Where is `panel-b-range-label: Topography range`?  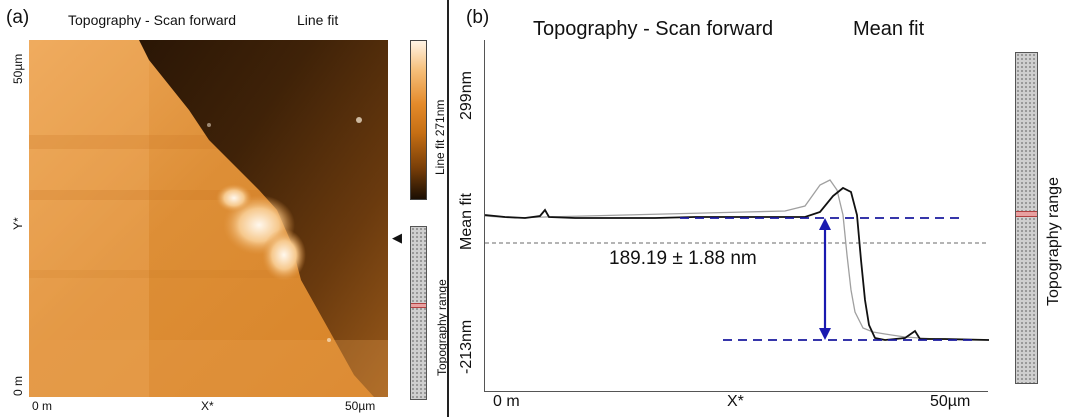 panel-b-range-label: Topography range is located at coordinates (1053, 241).